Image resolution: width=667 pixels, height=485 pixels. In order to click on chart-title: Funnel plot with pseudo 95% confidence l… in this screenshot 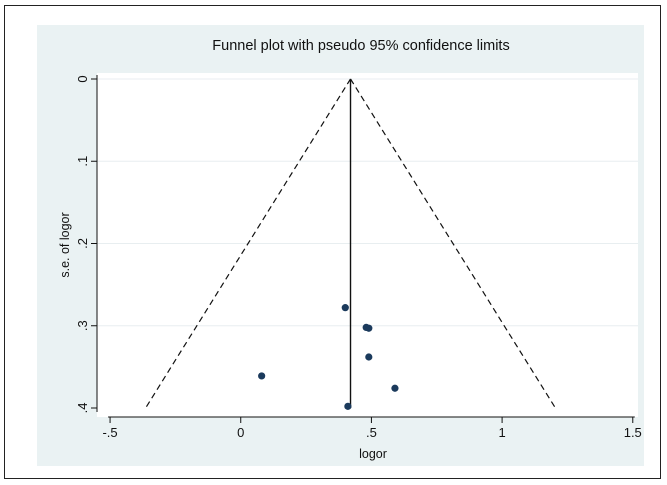, I will do `click(360, 46)`.